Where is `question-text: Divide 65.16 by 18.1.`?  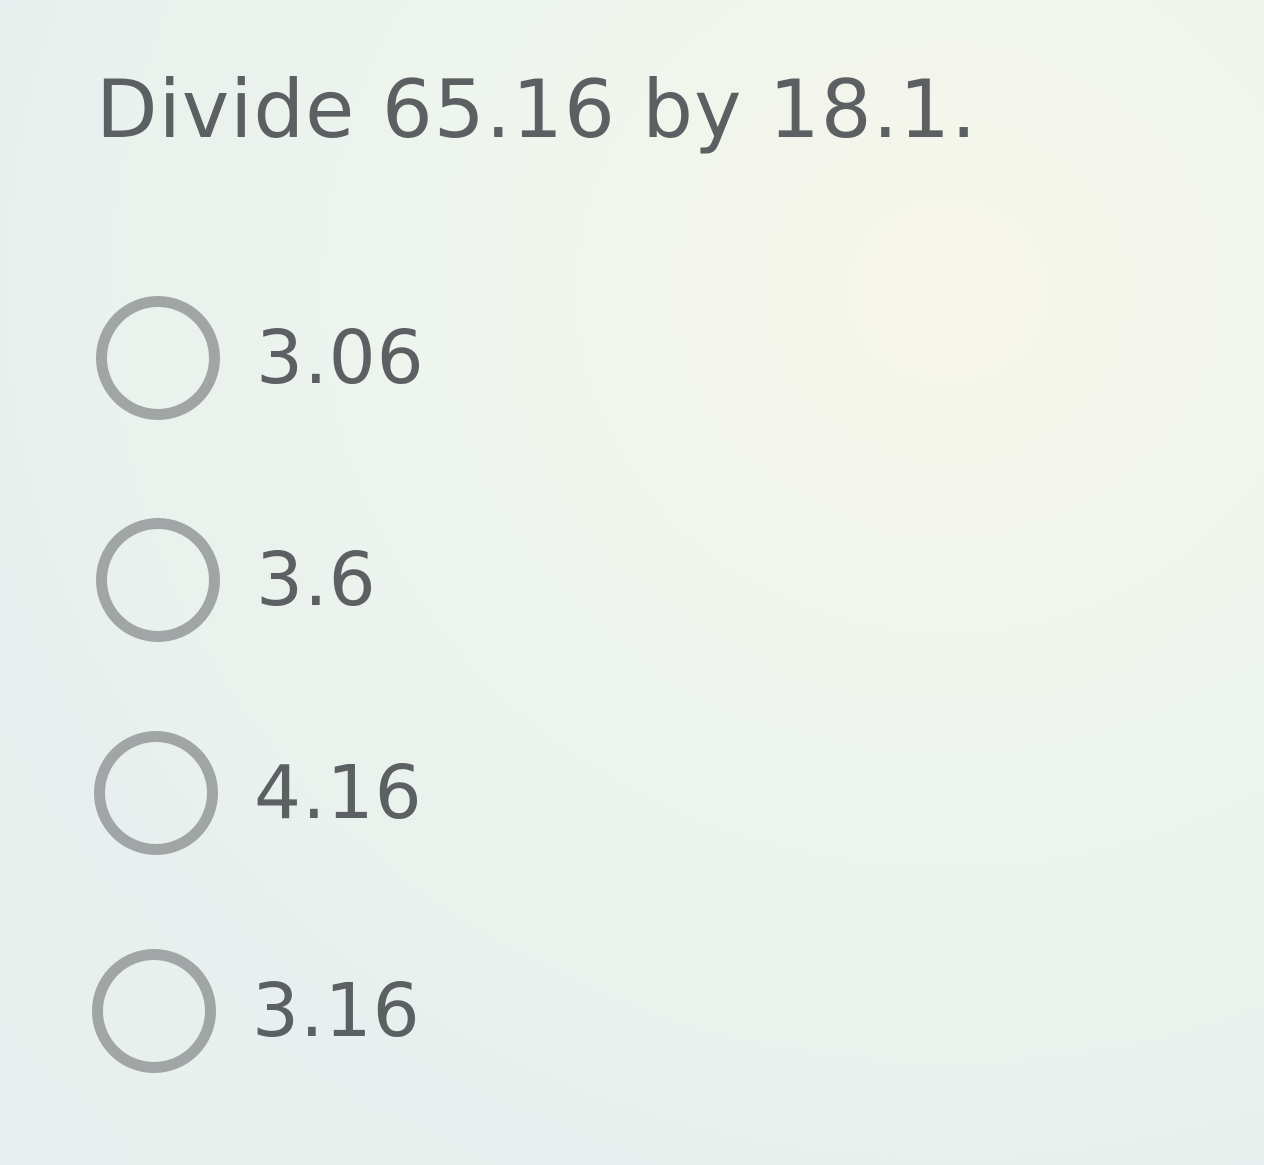 question-text: Divide 65.16 by 18.1. is located at coordinates (537, 109).